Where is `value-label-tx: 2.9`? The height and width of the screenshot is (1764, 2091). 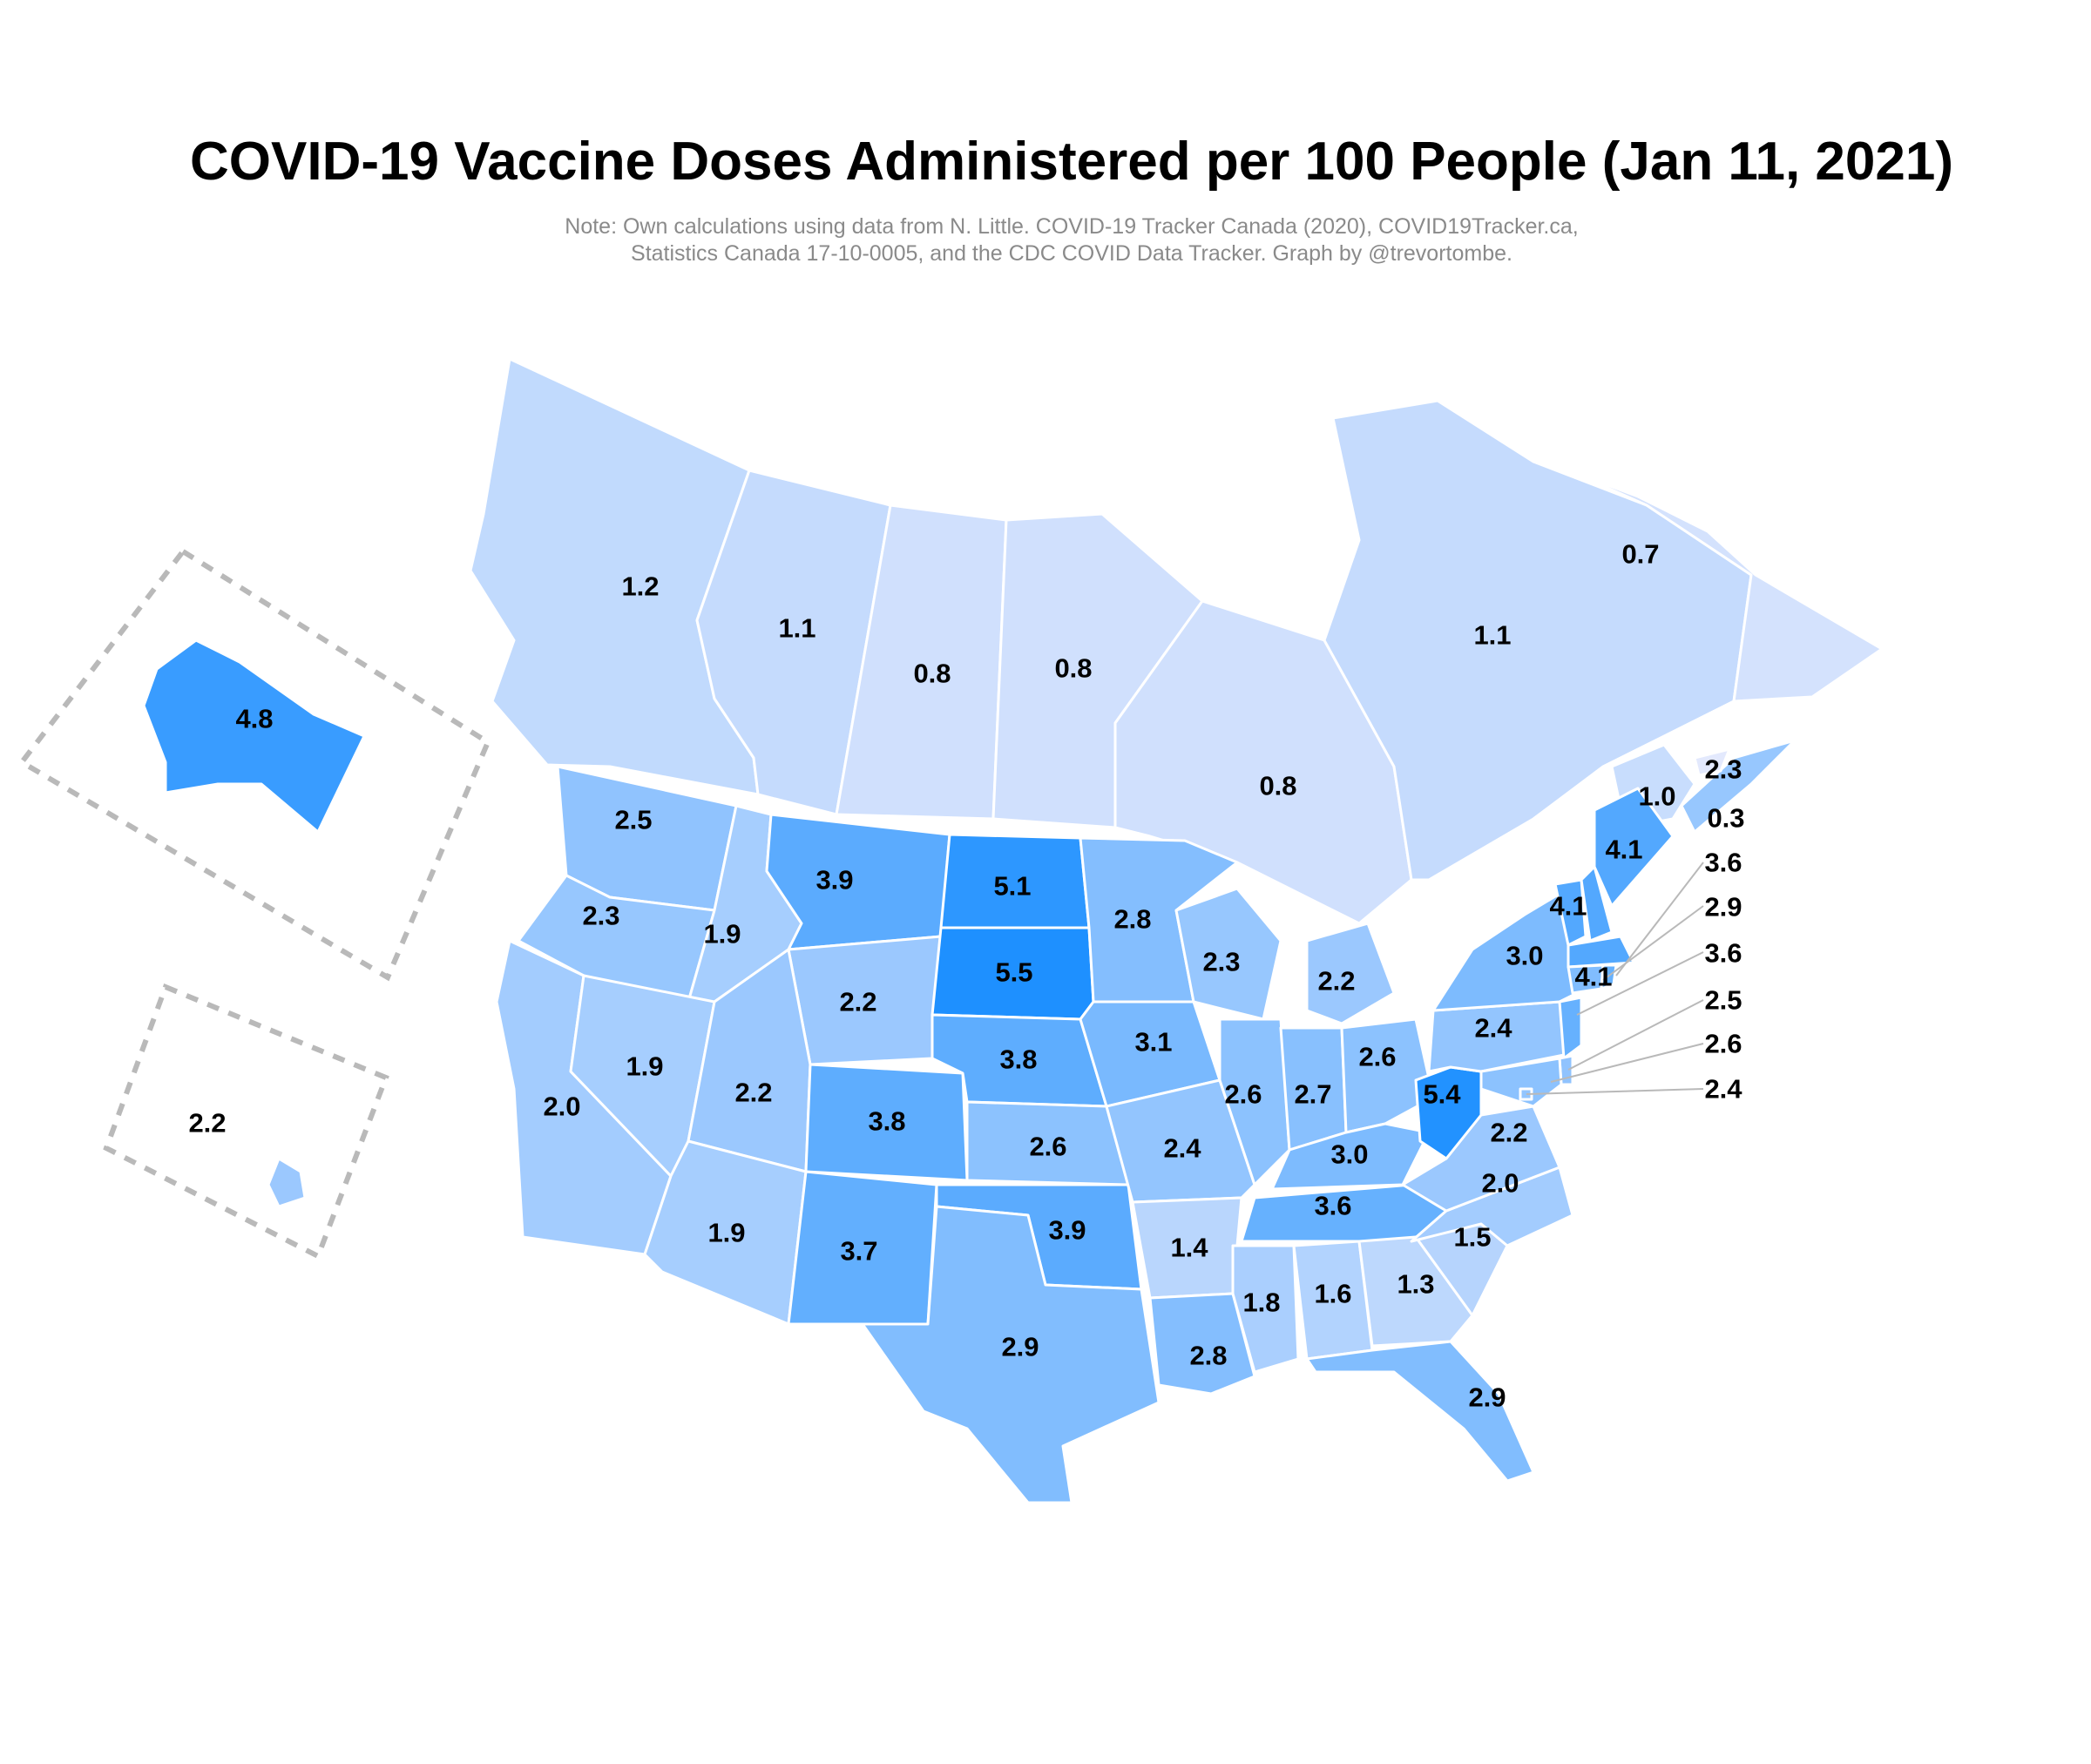 value-label-tx: 2.9 is located at coordinates (1020, 1347).